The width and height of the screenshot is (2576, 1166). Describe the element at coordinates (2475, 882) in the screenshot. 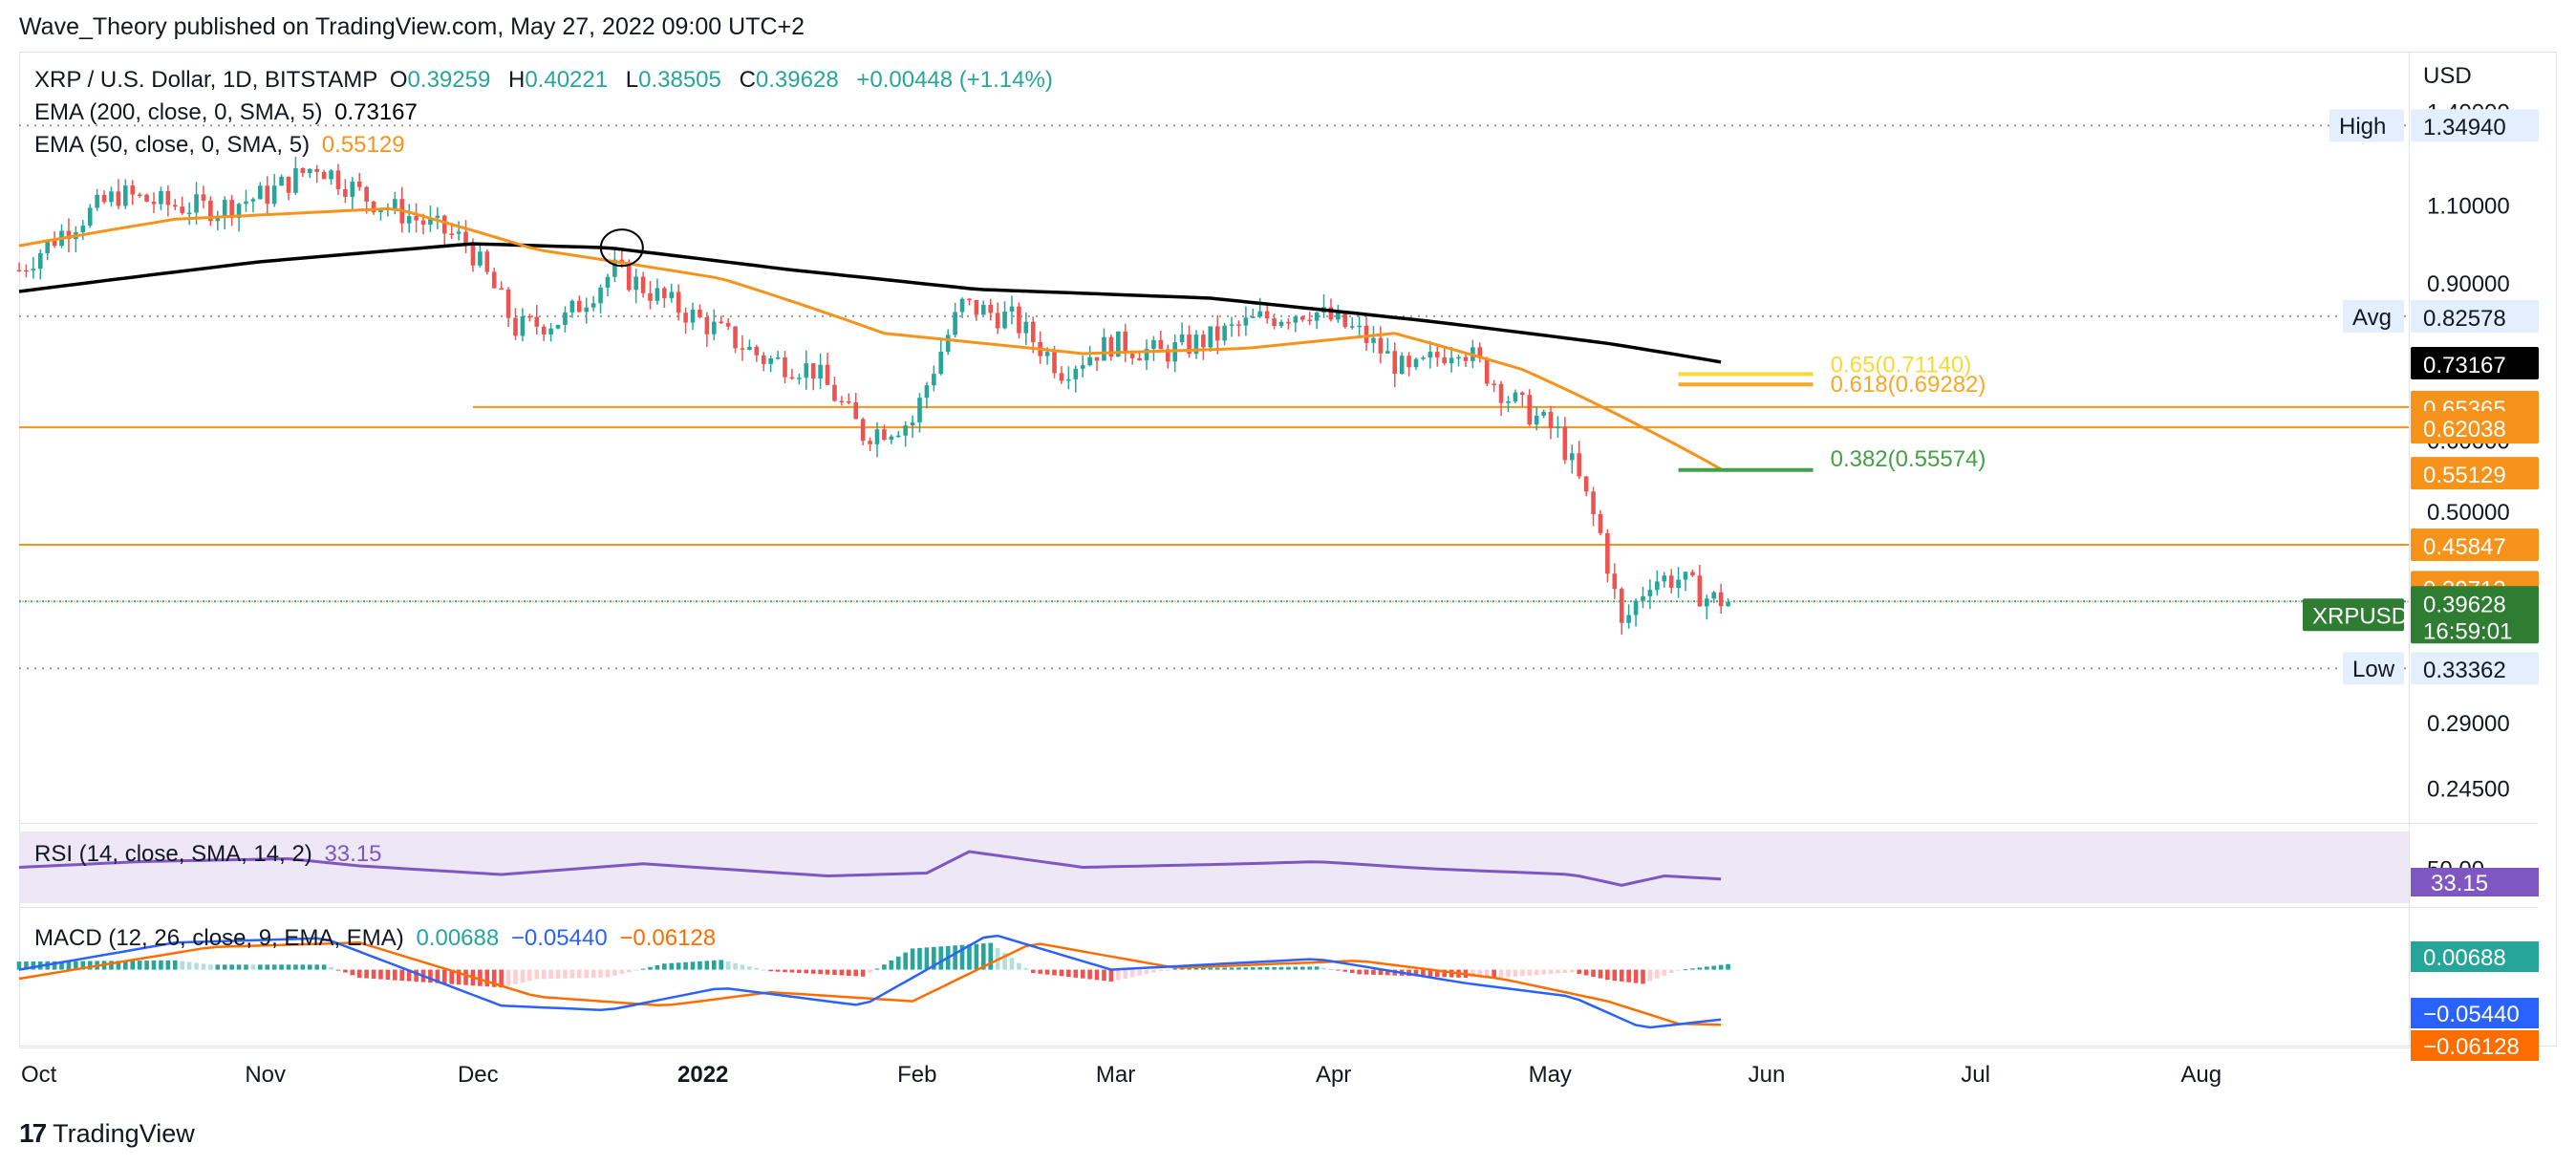

I see `rsi-badge` at that location.